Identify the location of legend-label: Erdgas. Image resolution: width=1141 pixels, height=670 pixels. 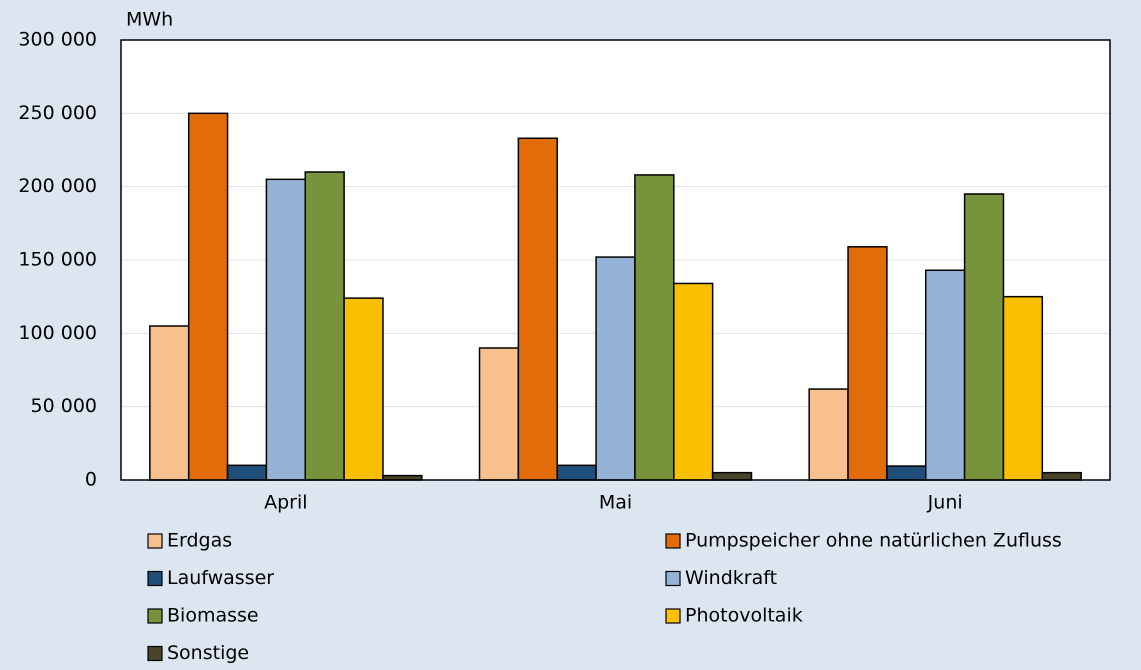
(199, 541).